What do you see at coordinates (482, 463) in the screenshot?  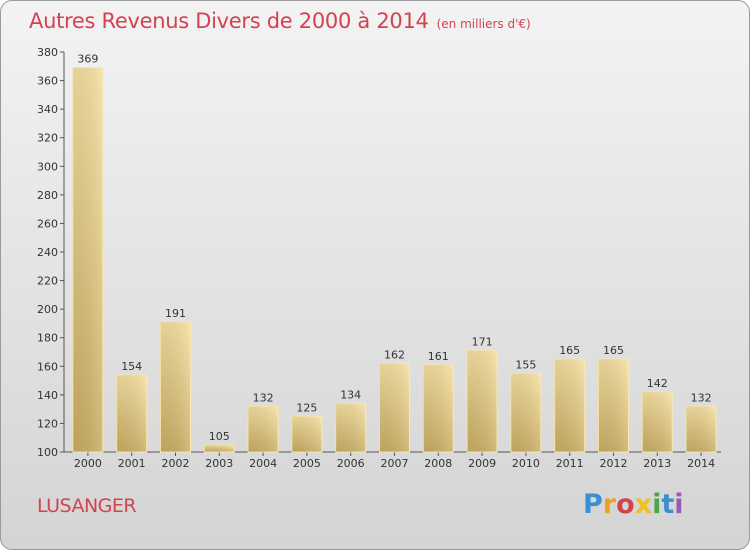 I see `x-tick-label: 2009` at bounding box center [482, 463].